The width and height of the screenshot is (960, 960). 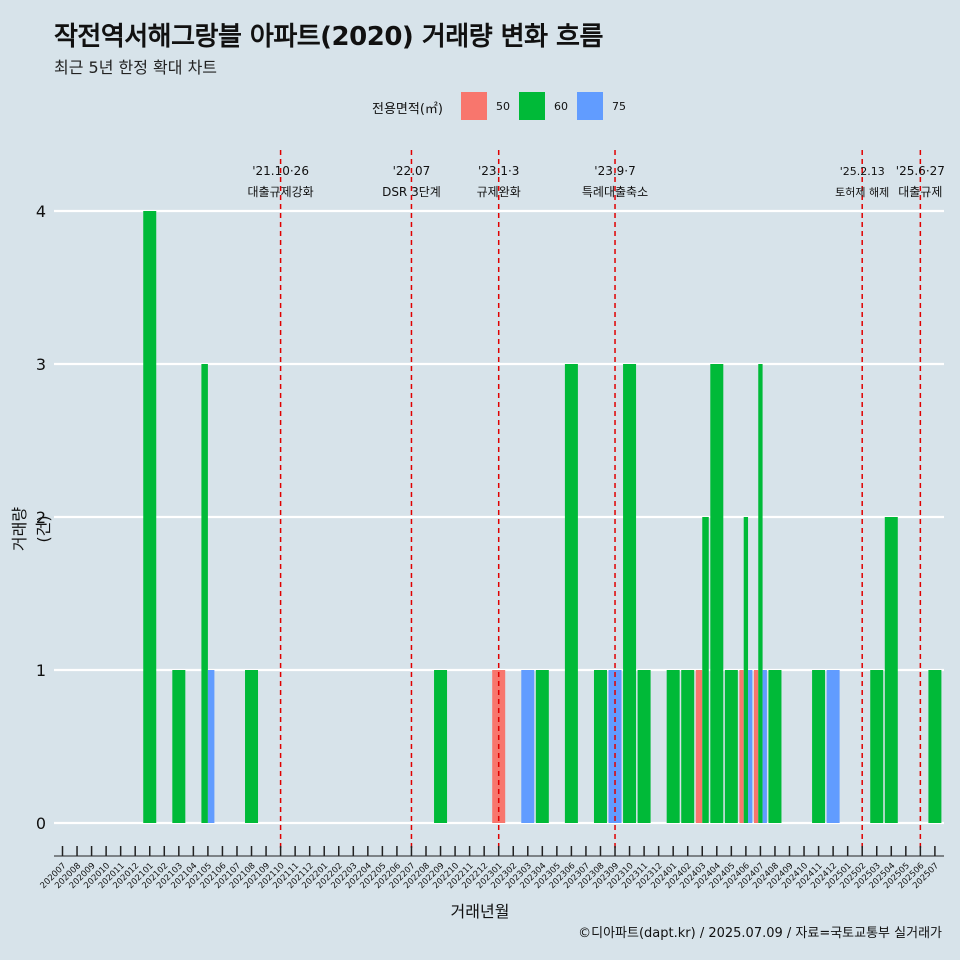 What do you see at coordinates (615, 192) in the screenshot?
I see `annotation-label: 특례대출축소` at bounding box center [615, 192].